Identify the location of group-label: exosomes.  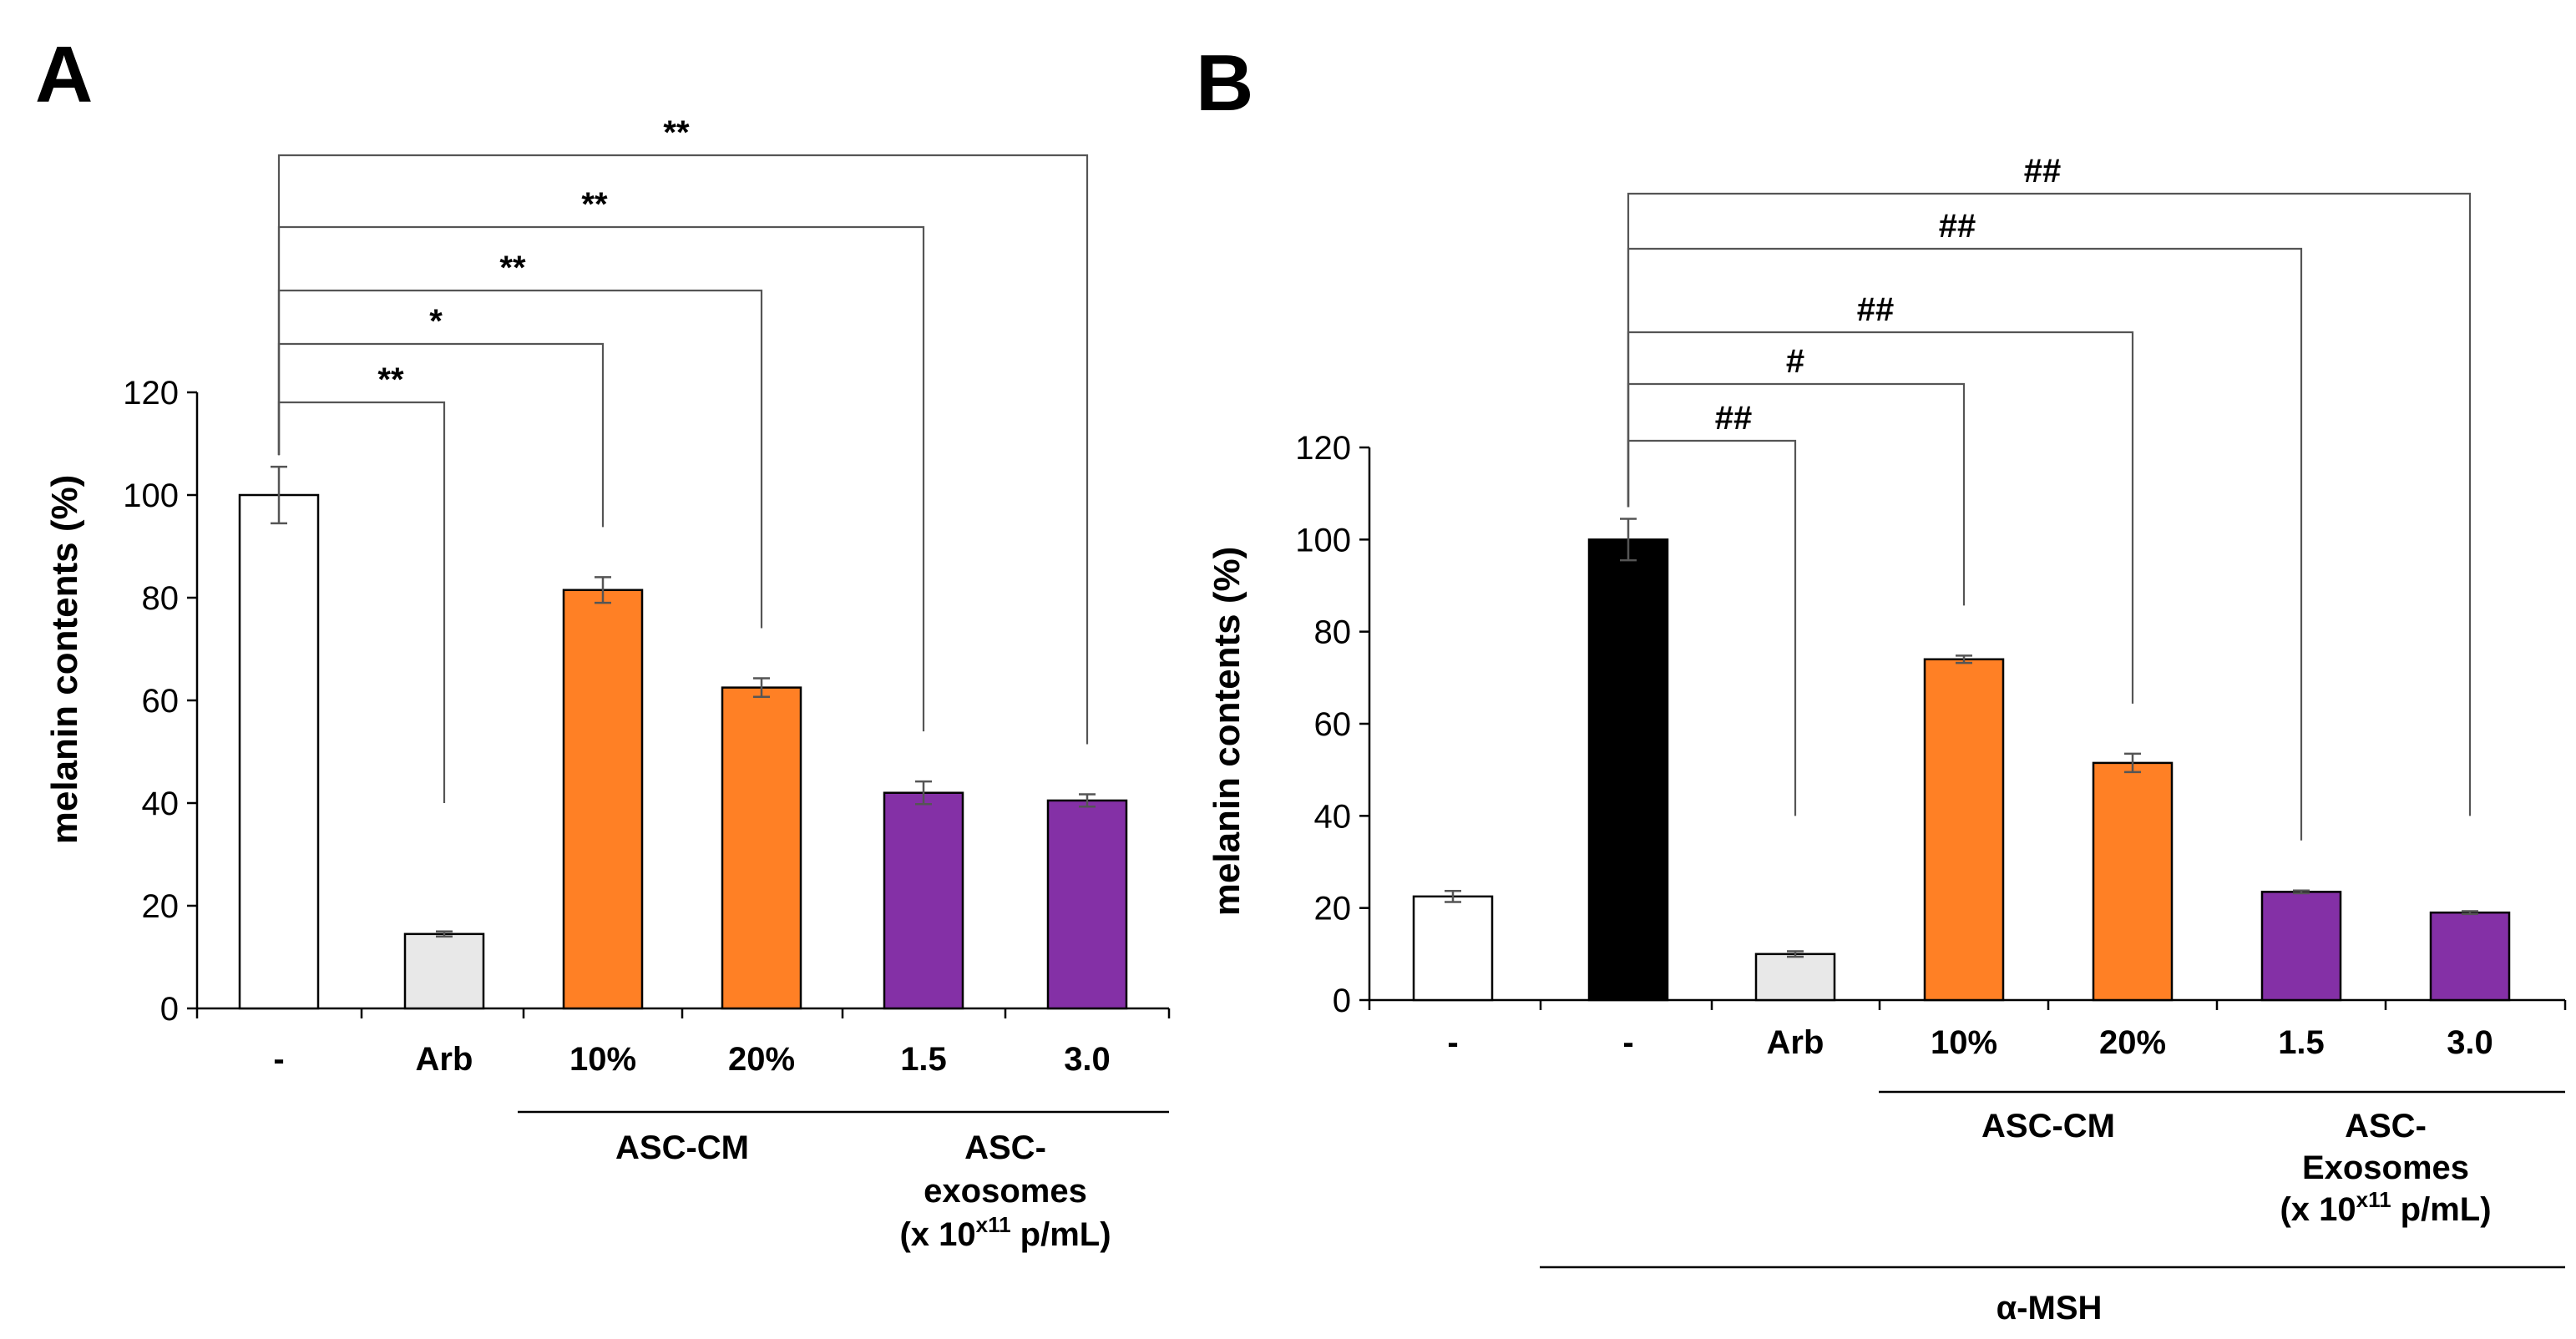
(1005, 1191).